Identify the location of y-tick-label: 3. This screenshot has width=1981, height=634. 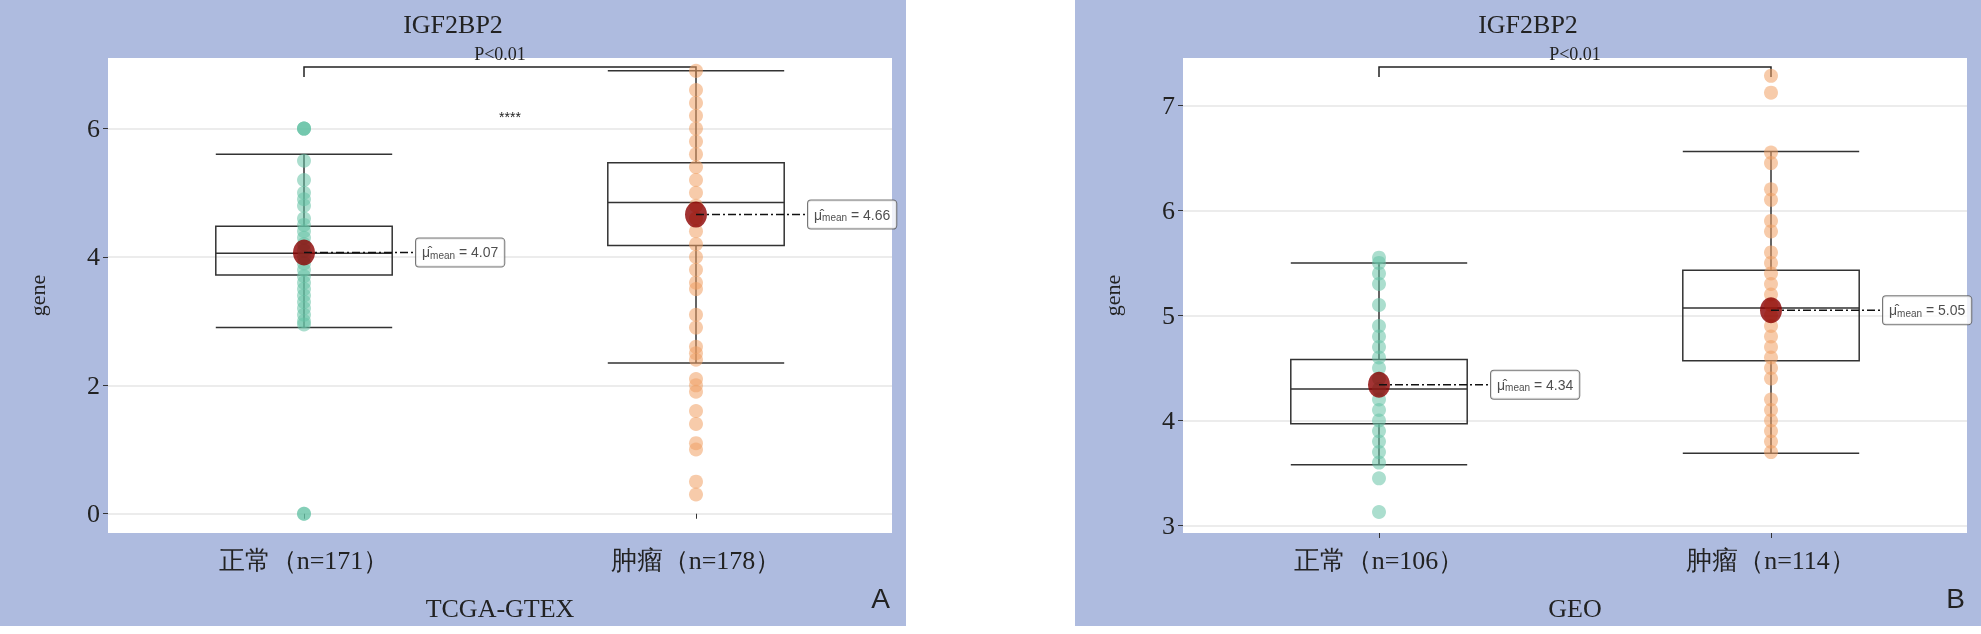
(1168, 526).